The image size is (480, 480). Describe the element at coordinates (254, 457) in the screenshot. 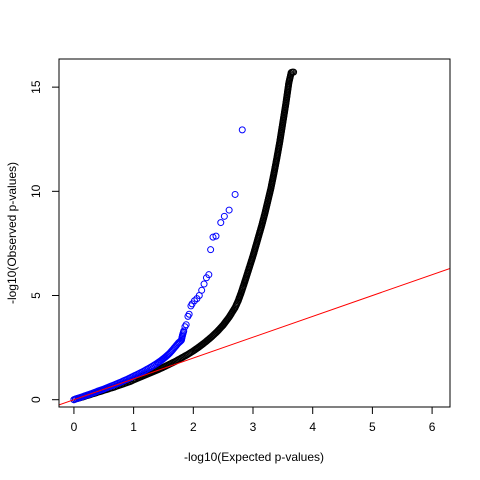

I see `x-axis-title: -log10(Expected p-values)` at that location.